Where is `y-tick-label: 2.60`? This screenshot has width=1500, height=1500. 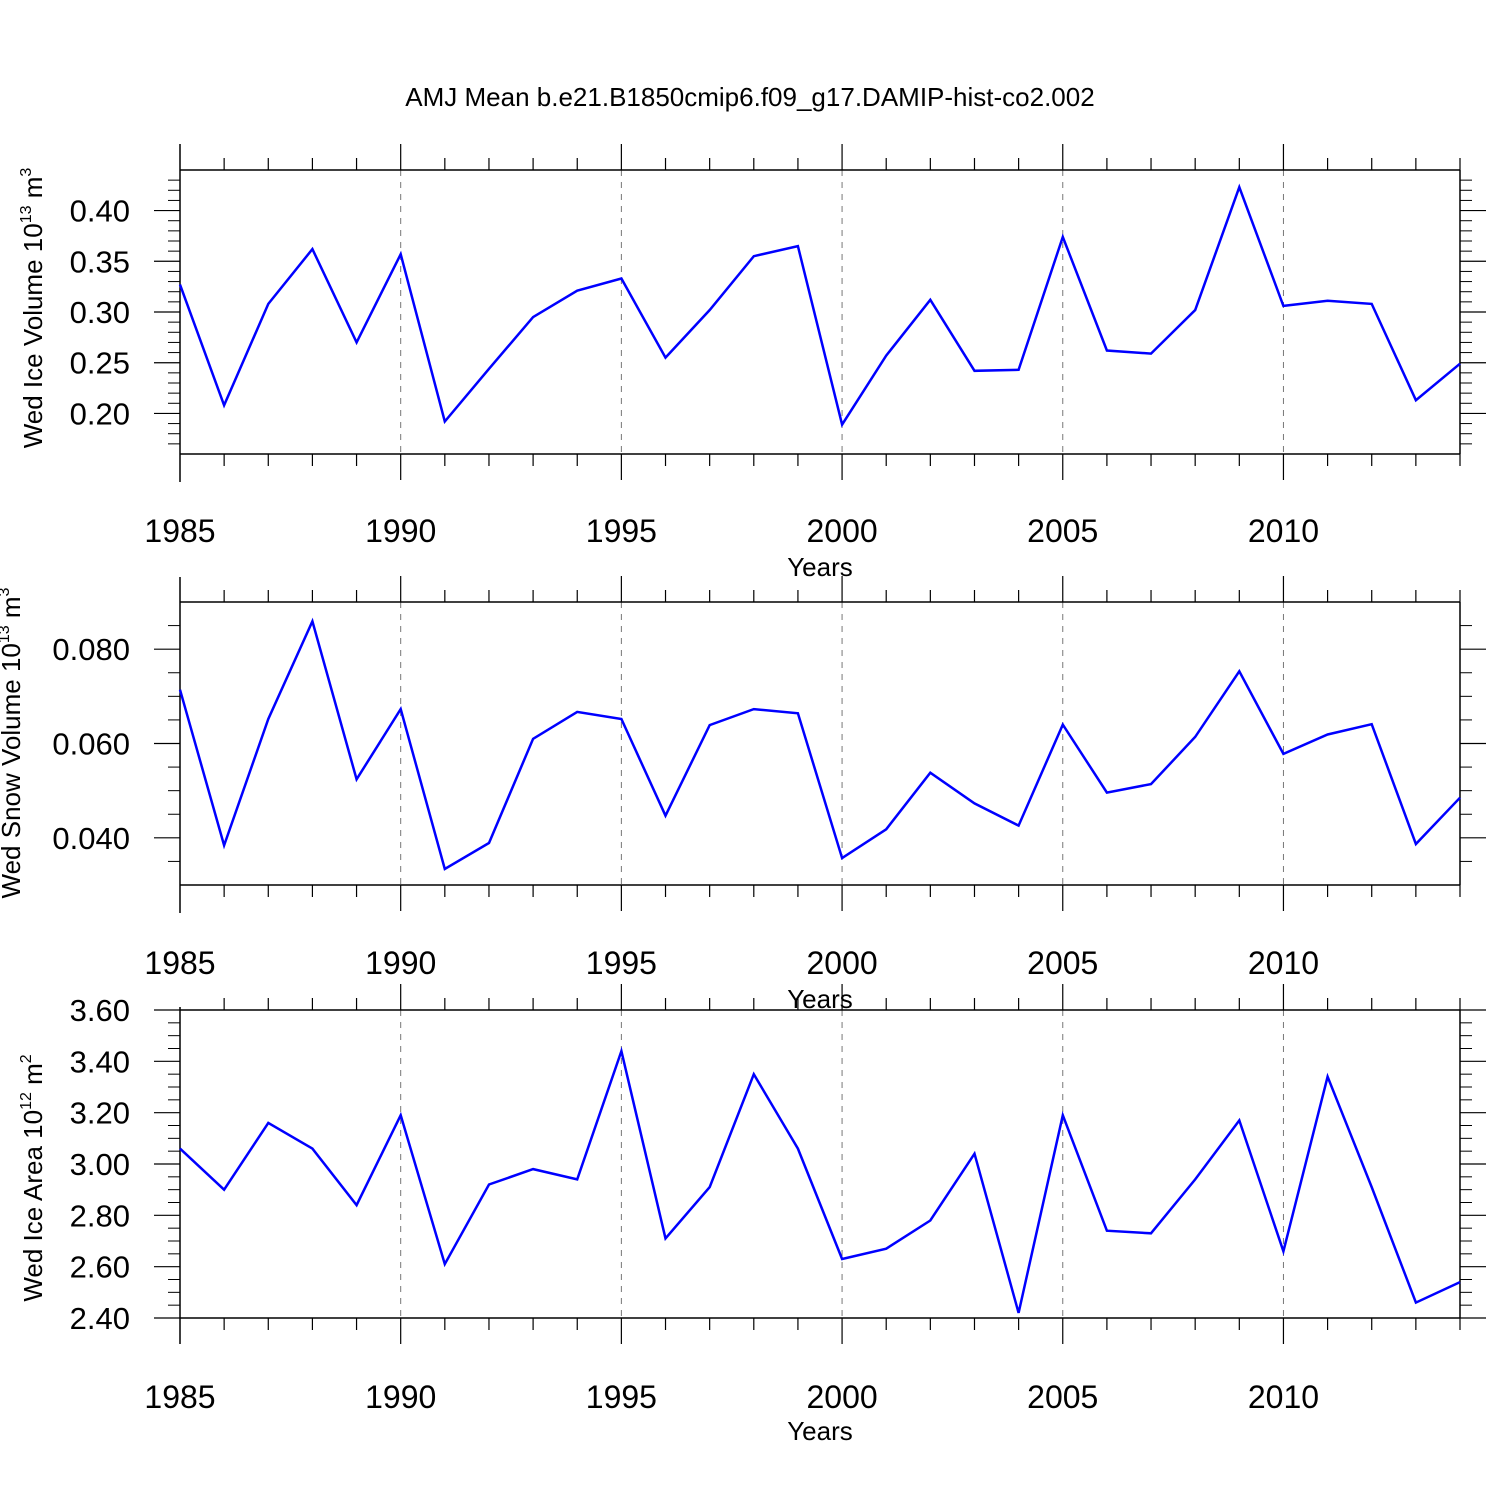
y-tick-label: 2.60 is located at coordinates (100, 1267).